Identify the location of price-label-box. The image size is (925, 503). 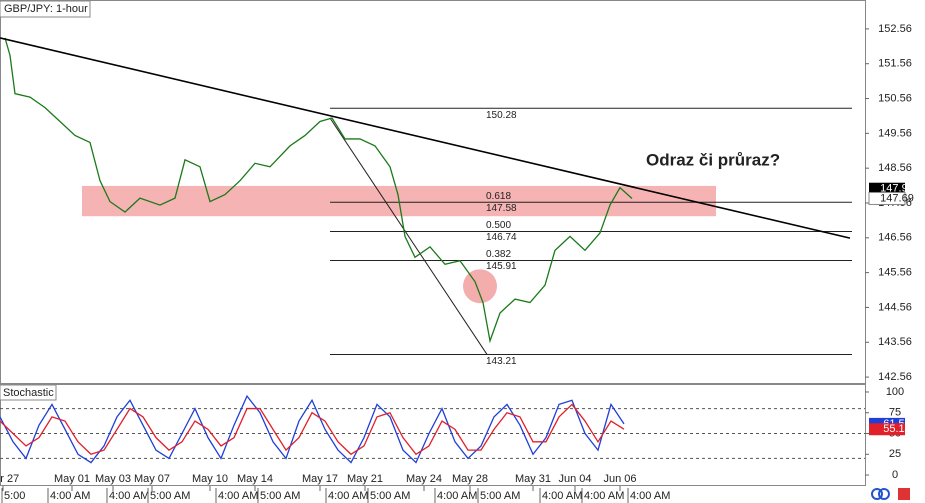
(887, 188).